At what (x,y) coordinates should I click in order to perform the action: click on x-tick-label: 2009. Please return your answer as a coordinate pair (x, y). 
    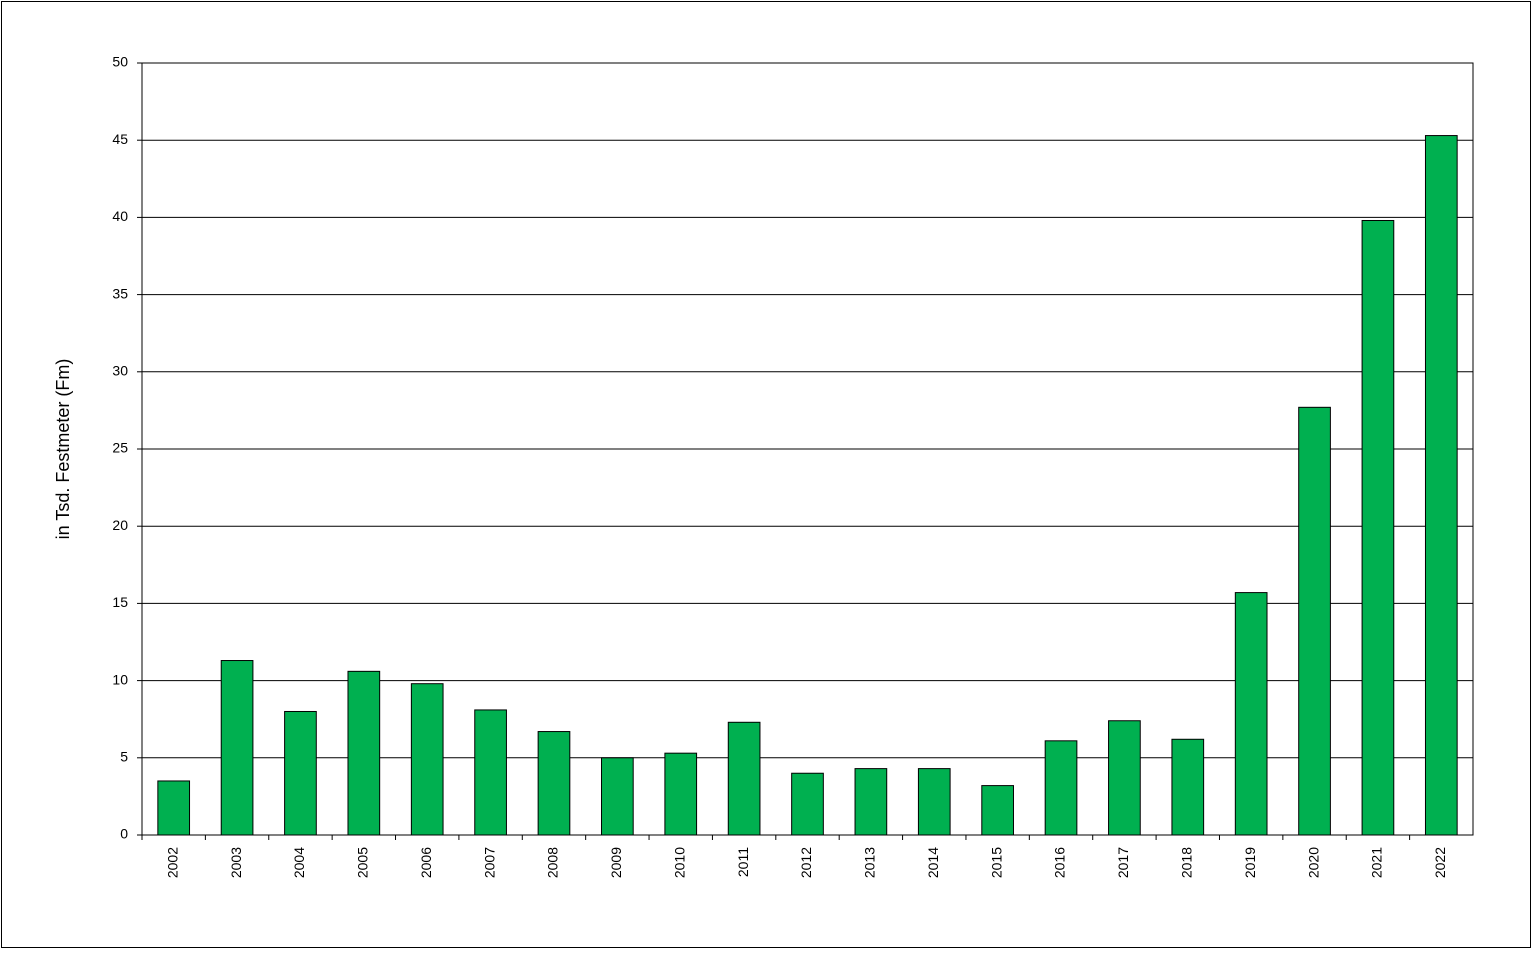
    Looking at the image, I should click on (616, 862).